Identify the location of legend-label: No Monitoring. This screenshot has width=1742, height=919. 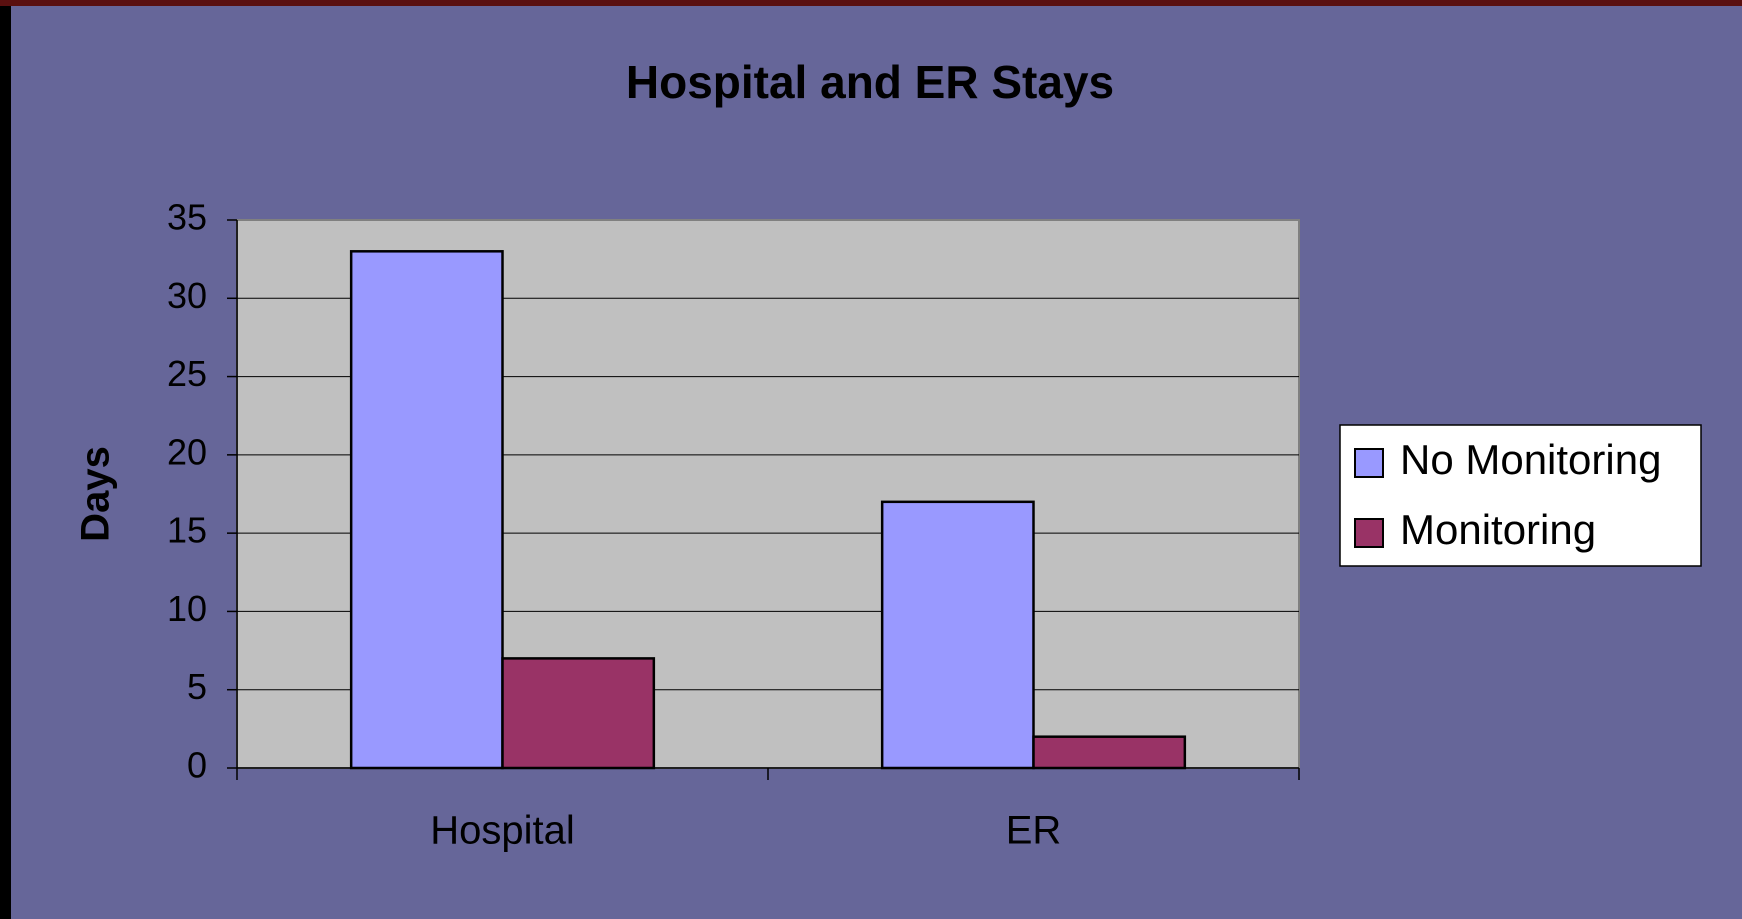
(1530, 459).